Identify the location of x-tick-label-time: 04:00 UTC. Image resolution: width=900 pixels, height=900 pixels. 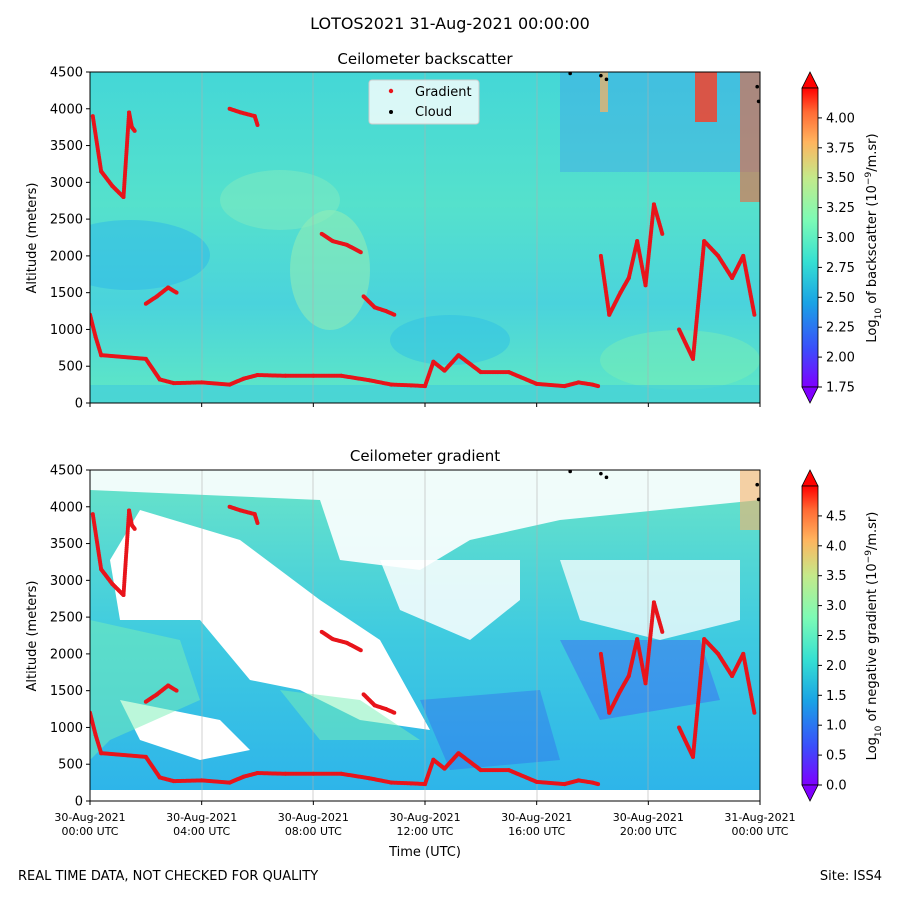
(201, 831).